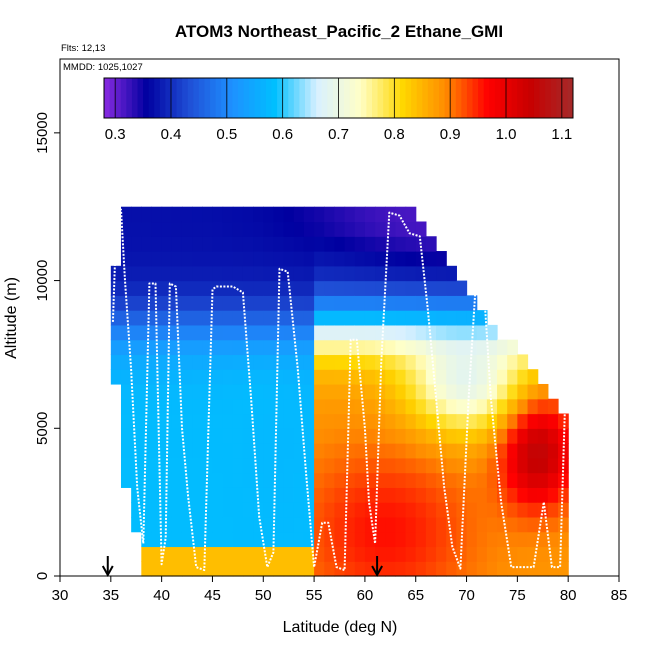 The width and height of the screenshot is (650, 650). I want to click on latitude-arrow-head, so click(107, 571).